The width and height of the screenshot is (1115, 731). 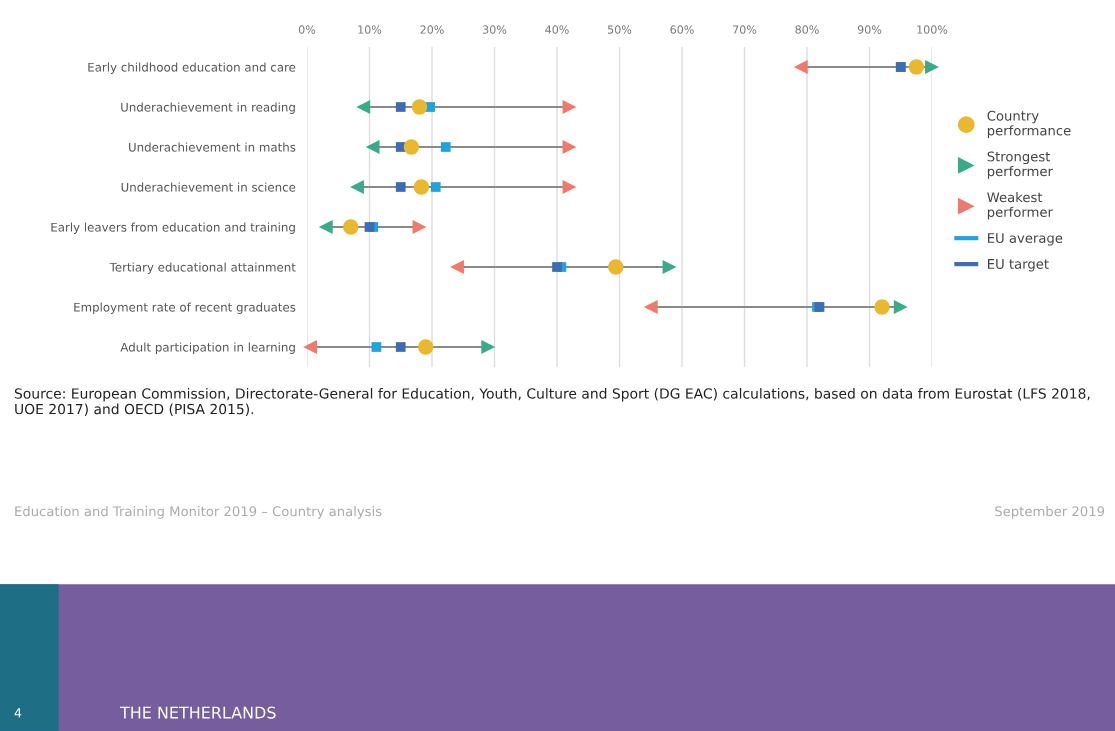 What do you see at coordinates (1020, 206) in the screenshot?
I see `legend-label: Weakest performer` at bounding box center [1020, 206].